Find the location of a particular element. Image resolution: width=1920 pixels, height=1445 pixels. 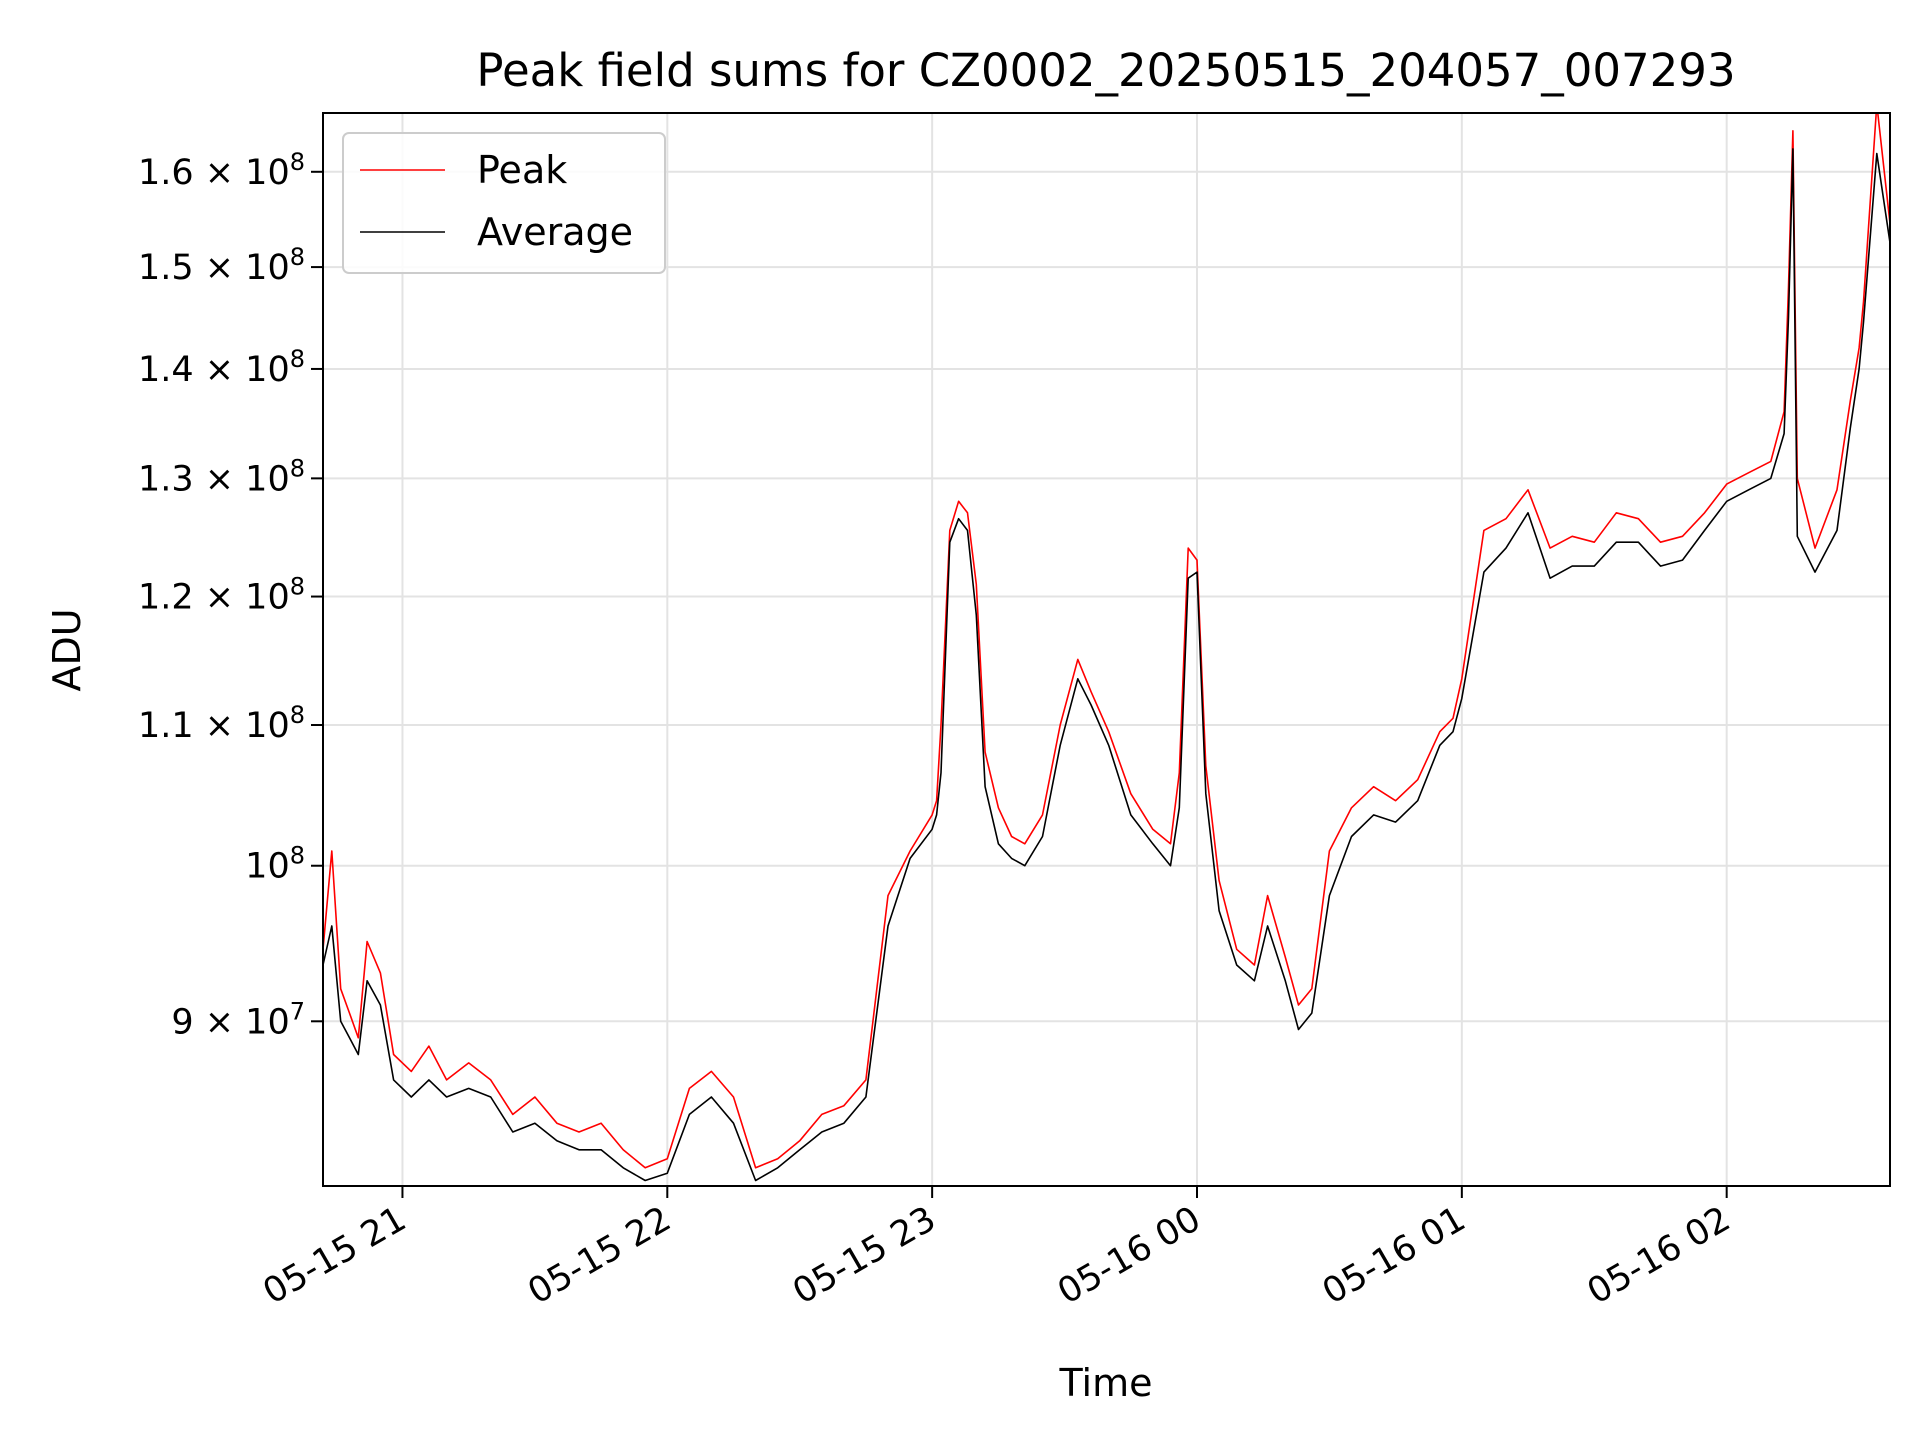

x-axis-label: Time is located at coordinates (1106, 1383).